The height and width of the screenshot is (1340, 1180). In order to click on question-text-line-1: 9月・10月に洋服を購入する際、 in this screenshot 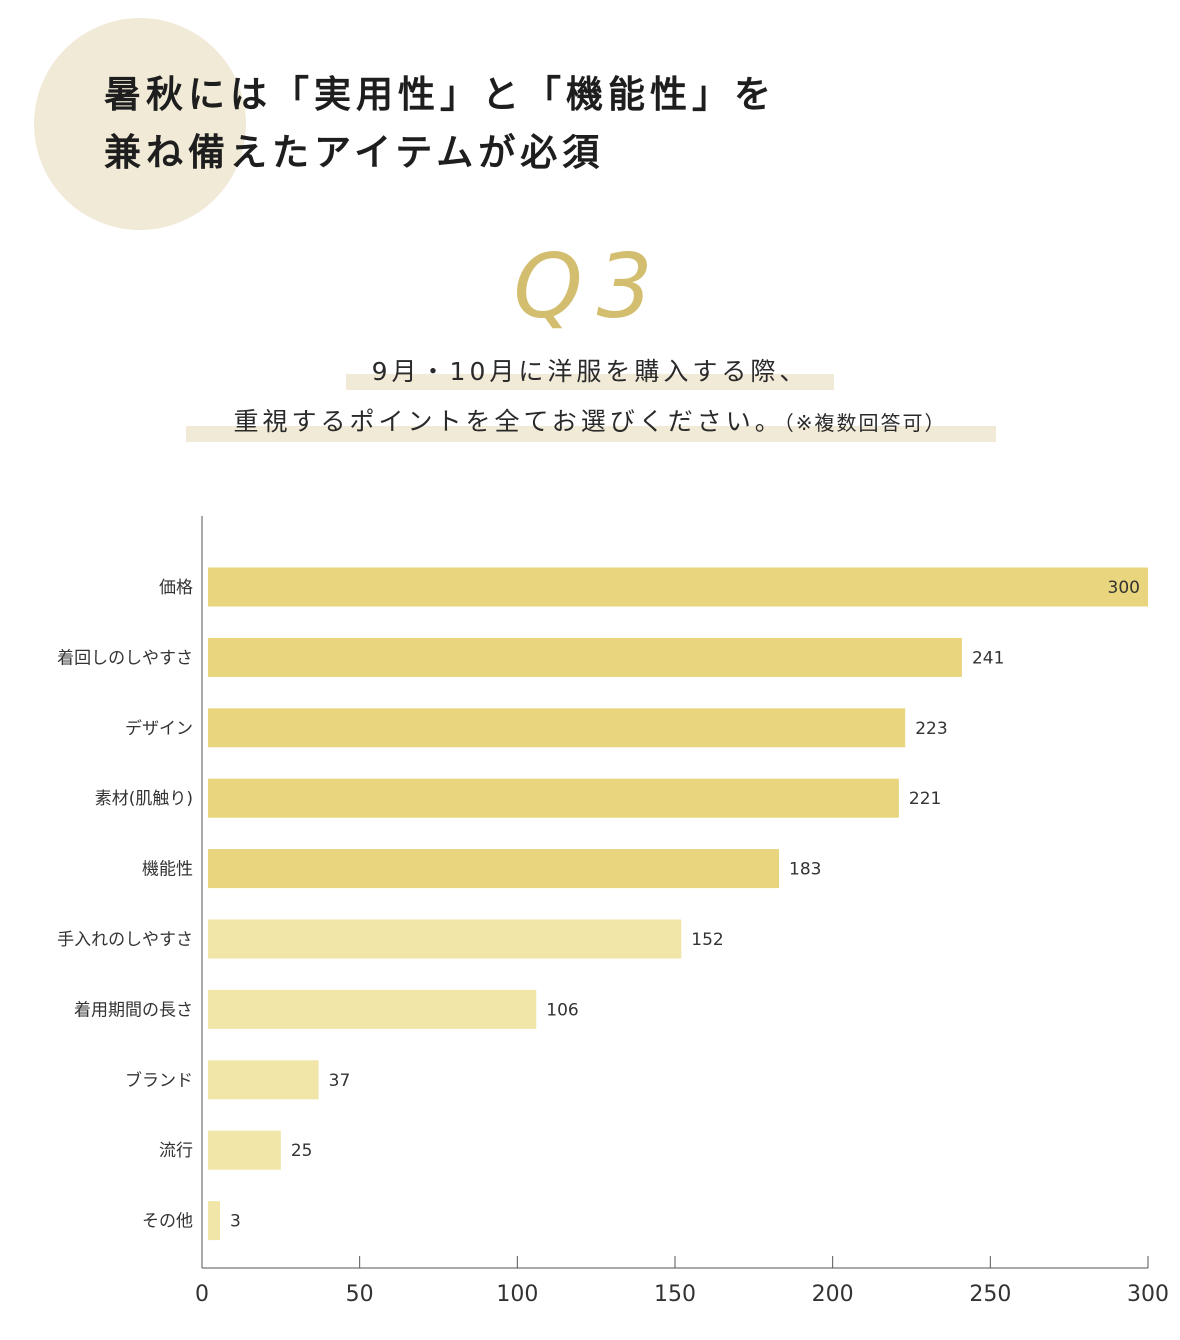, I will do `click(590, 372)`.